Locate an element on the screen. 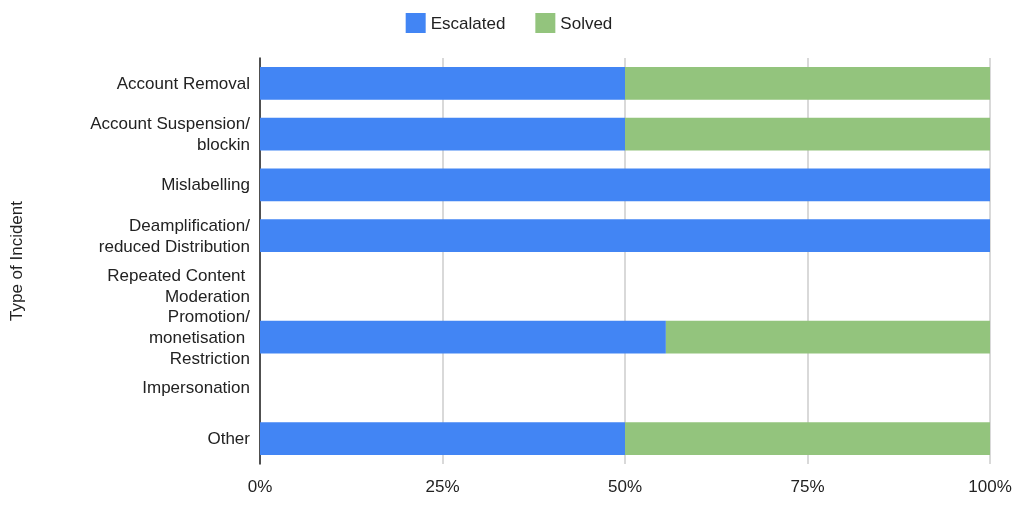 This screenshot has width=1018, height=514. y-tick-label: Account Suspension/blockin is located at coordinates (170, 134).